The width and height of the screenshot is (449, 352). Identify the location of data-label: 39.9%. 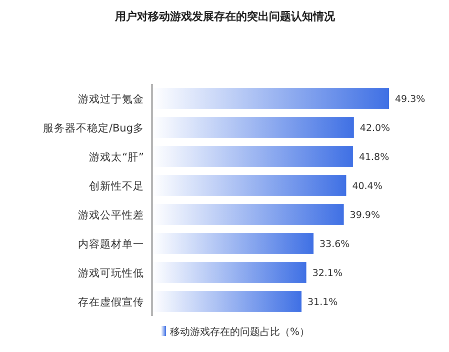
(365, 215).